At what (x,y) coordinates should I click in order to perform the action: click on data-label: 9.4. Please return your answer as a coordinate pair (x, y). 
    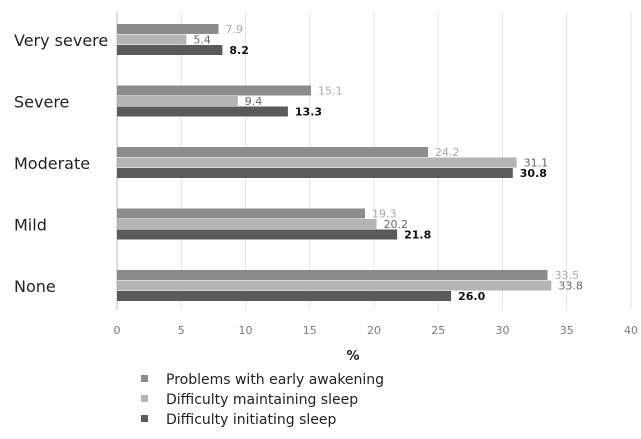
    Looking at the image, I should click on (253, 101).